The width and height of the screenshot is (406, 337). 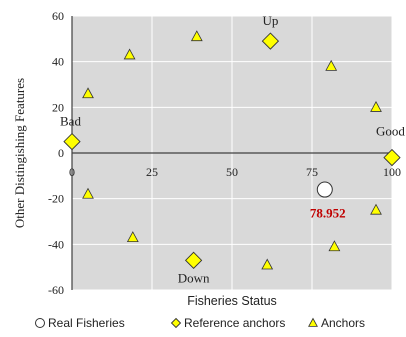 What do you see at coordinates (19, 153) in the screenshot?
I see `y-axis-label: Other Distingishing Features` at bounding box center [19, 153].